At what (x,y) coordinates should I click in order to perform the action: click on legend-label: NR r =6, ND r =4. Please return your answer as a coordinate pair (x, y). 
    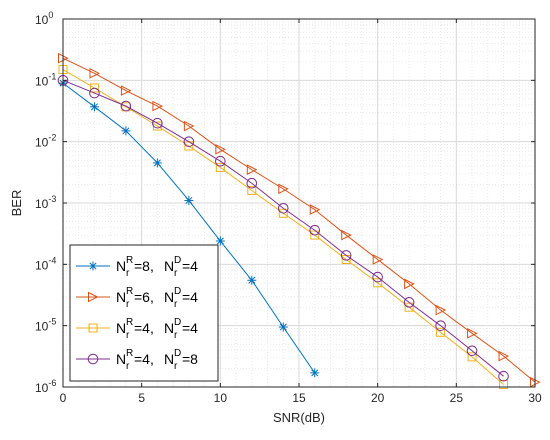
    Looking at the image, I should click on (157, 298).